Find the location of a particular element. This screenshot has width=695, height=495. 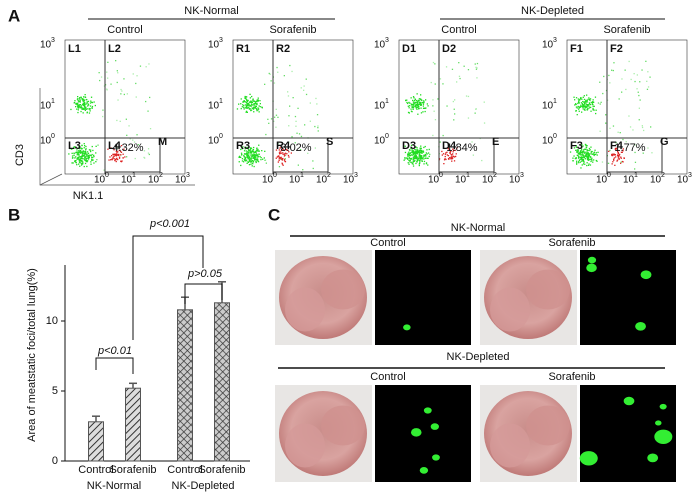

row-title: NK-Normal is located at coordinates (478, 228).